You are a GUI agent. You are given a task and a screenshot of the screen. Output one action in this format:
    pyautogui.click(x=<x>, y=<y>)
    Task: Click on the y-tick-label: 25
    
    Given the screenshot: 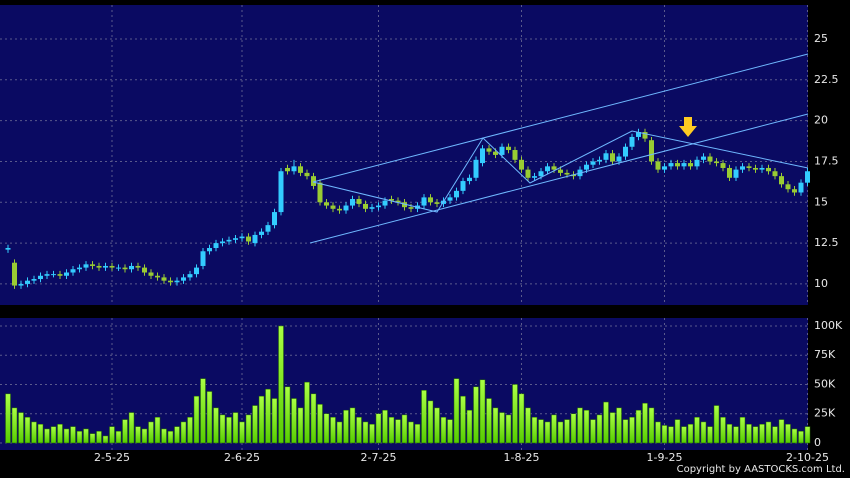 What is the action you would take?
    pyautogui.click(x=821, y=38)
    